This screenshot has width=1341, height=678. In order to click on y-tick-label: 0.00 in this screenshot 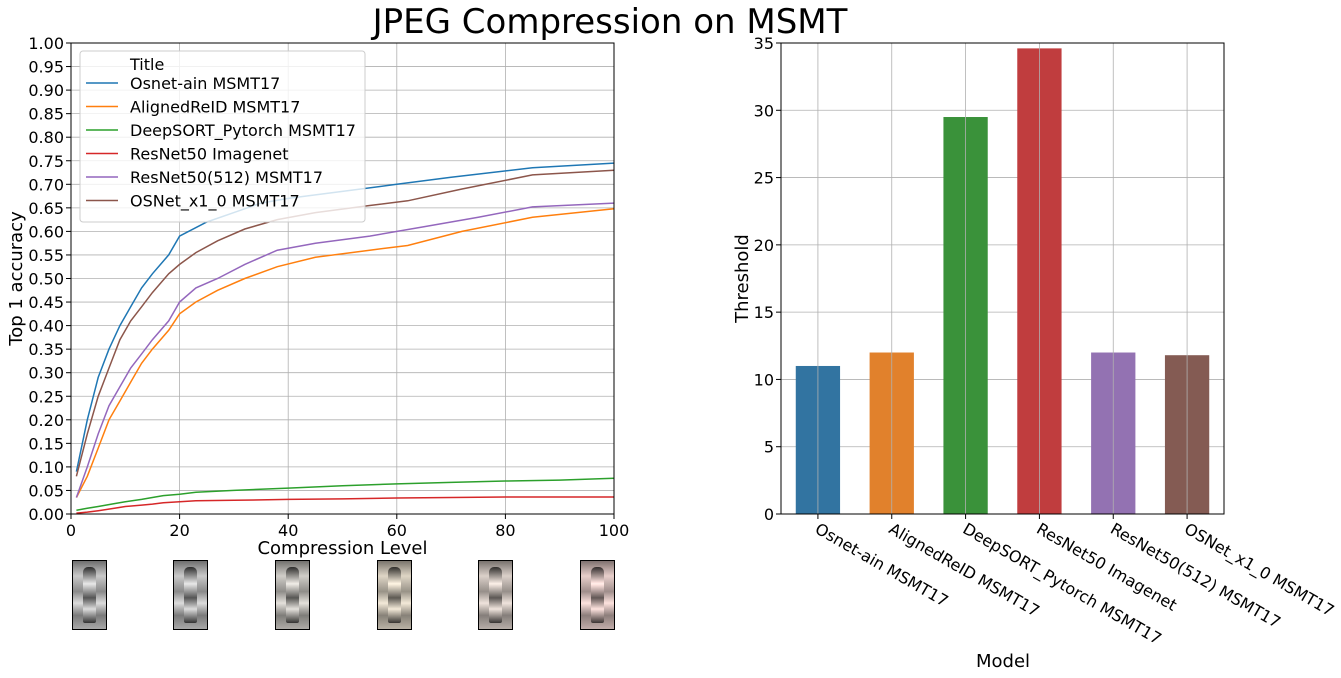, I will do `click(46, 514)`.